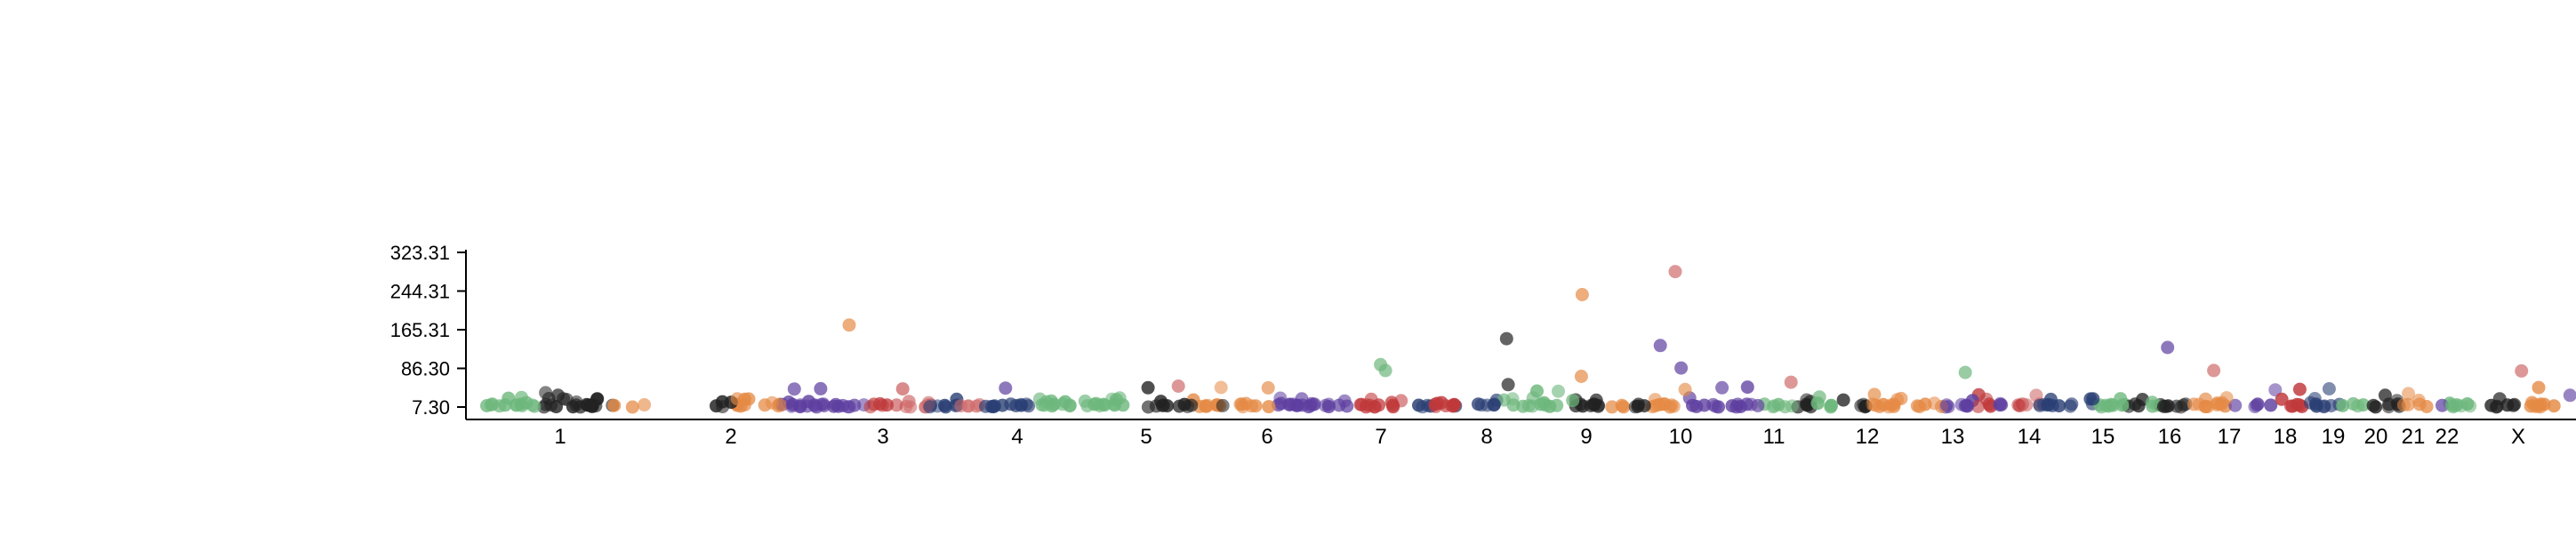 The image size is (2576, 559). Describe the element at coordinates (1868, 437) in the screenshot. I see `x-tick-label: 12` at that location.